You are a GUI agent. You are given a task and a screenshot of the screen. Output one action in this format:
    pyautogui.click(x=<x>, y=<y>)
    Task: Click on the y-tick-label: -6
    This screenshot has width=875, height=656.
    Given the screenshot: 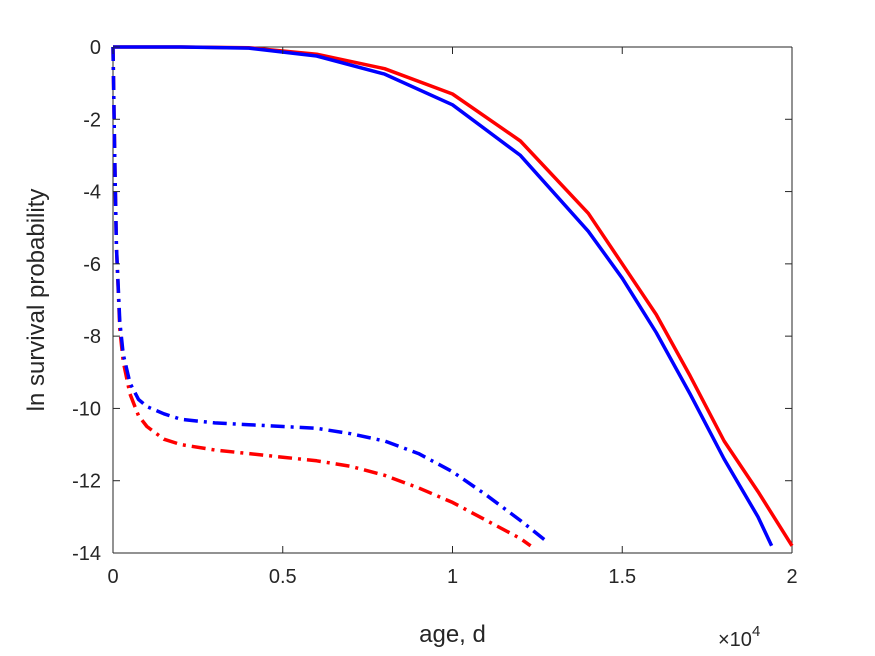 What is the action you would take?
    pyautogui.click(x=92, y=265)
    